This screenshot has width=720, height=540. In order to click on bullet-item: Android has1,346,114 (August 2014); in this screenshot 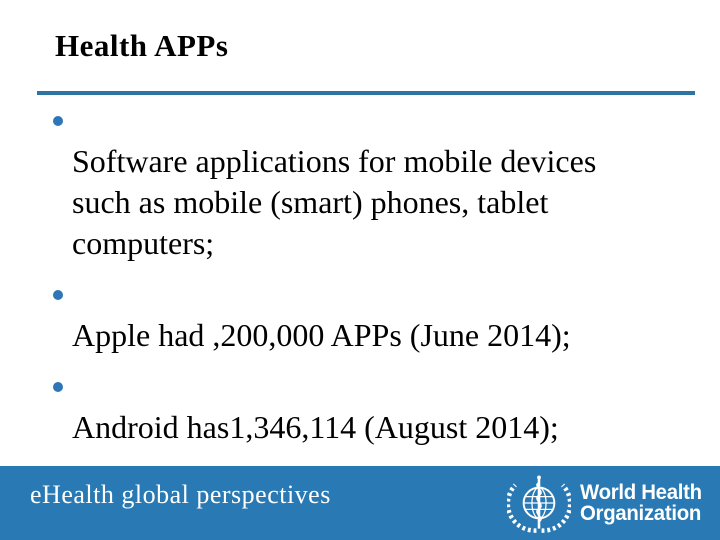, I will do `click(359, 407)`.